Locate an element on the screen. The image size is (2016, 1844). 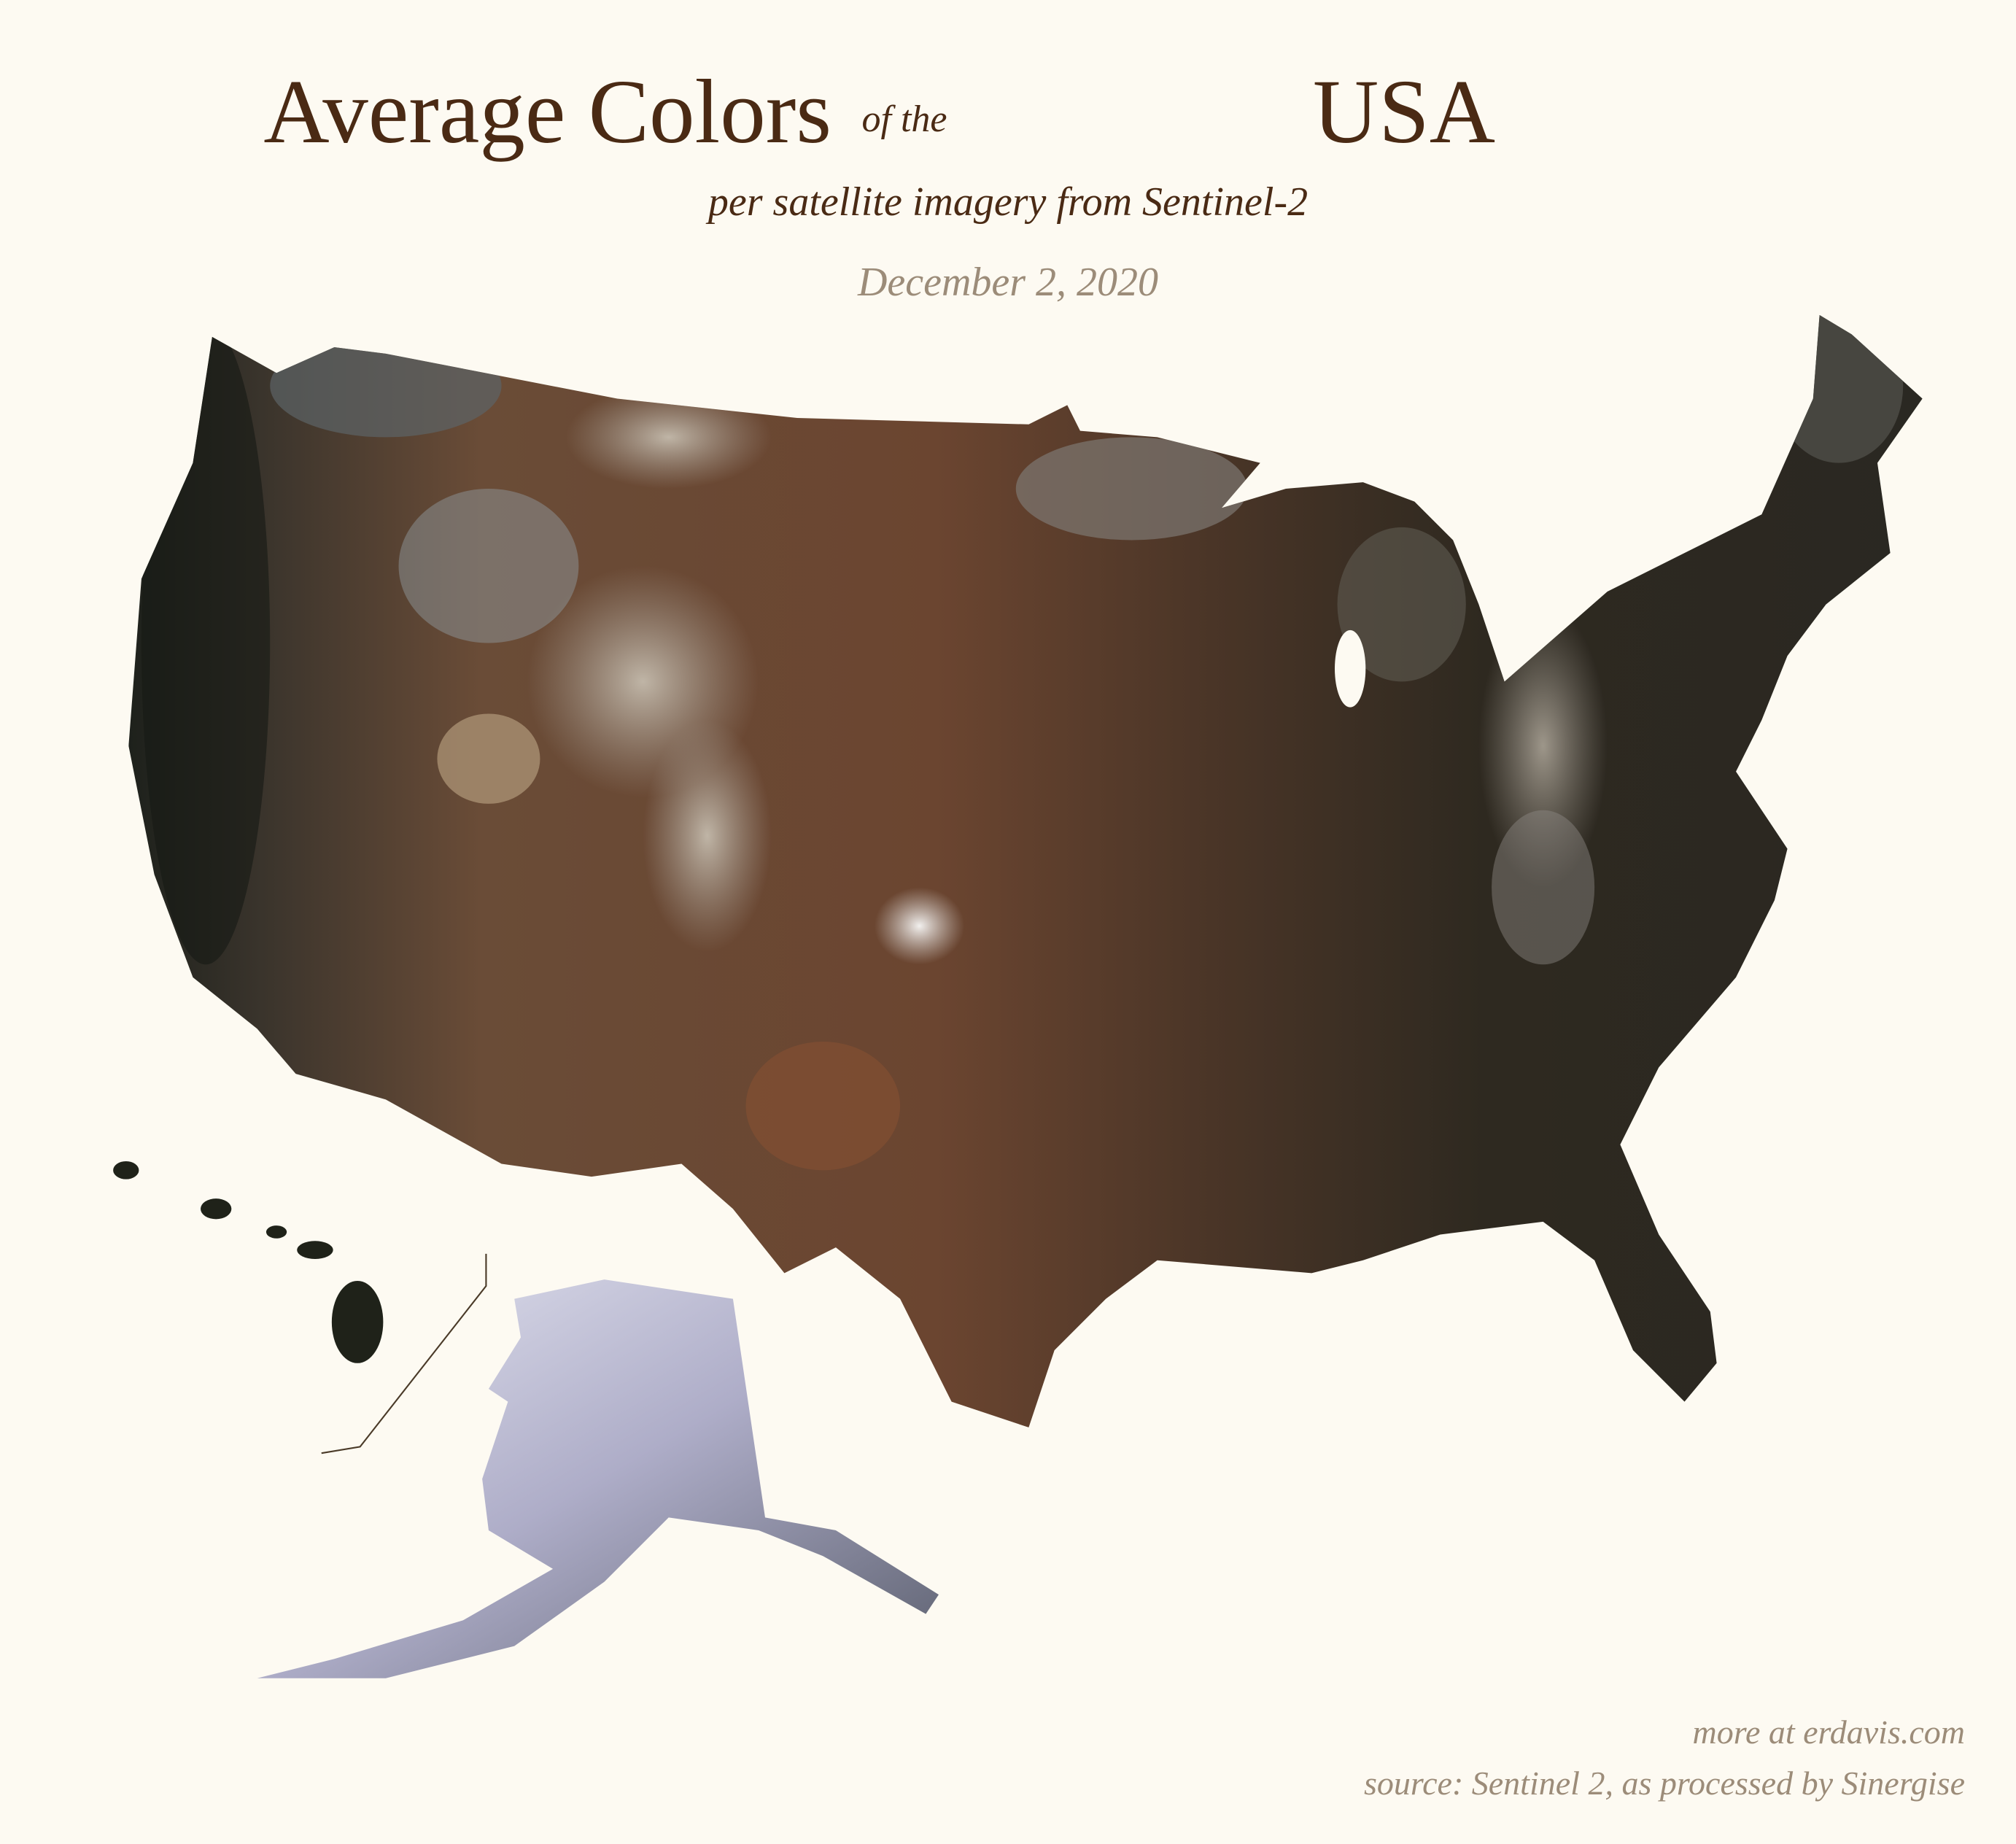
hawaii is located at coordinates (249, 1262).